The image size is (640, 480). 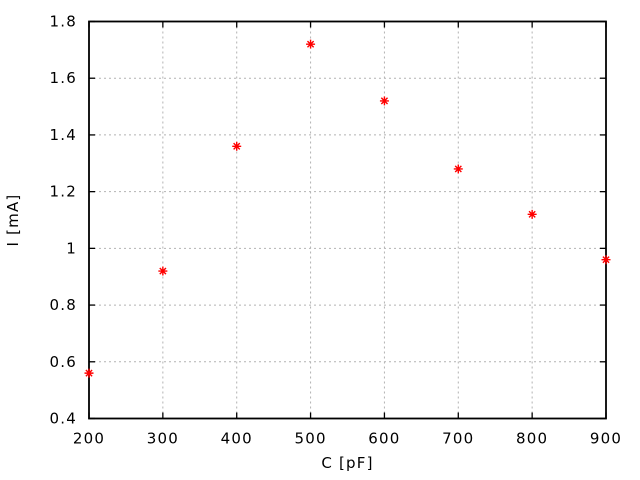 What do you see at coordinates (71, 248) in the screenshot?
I see `y-tick-label: 1` at bounding box center [71, 248].